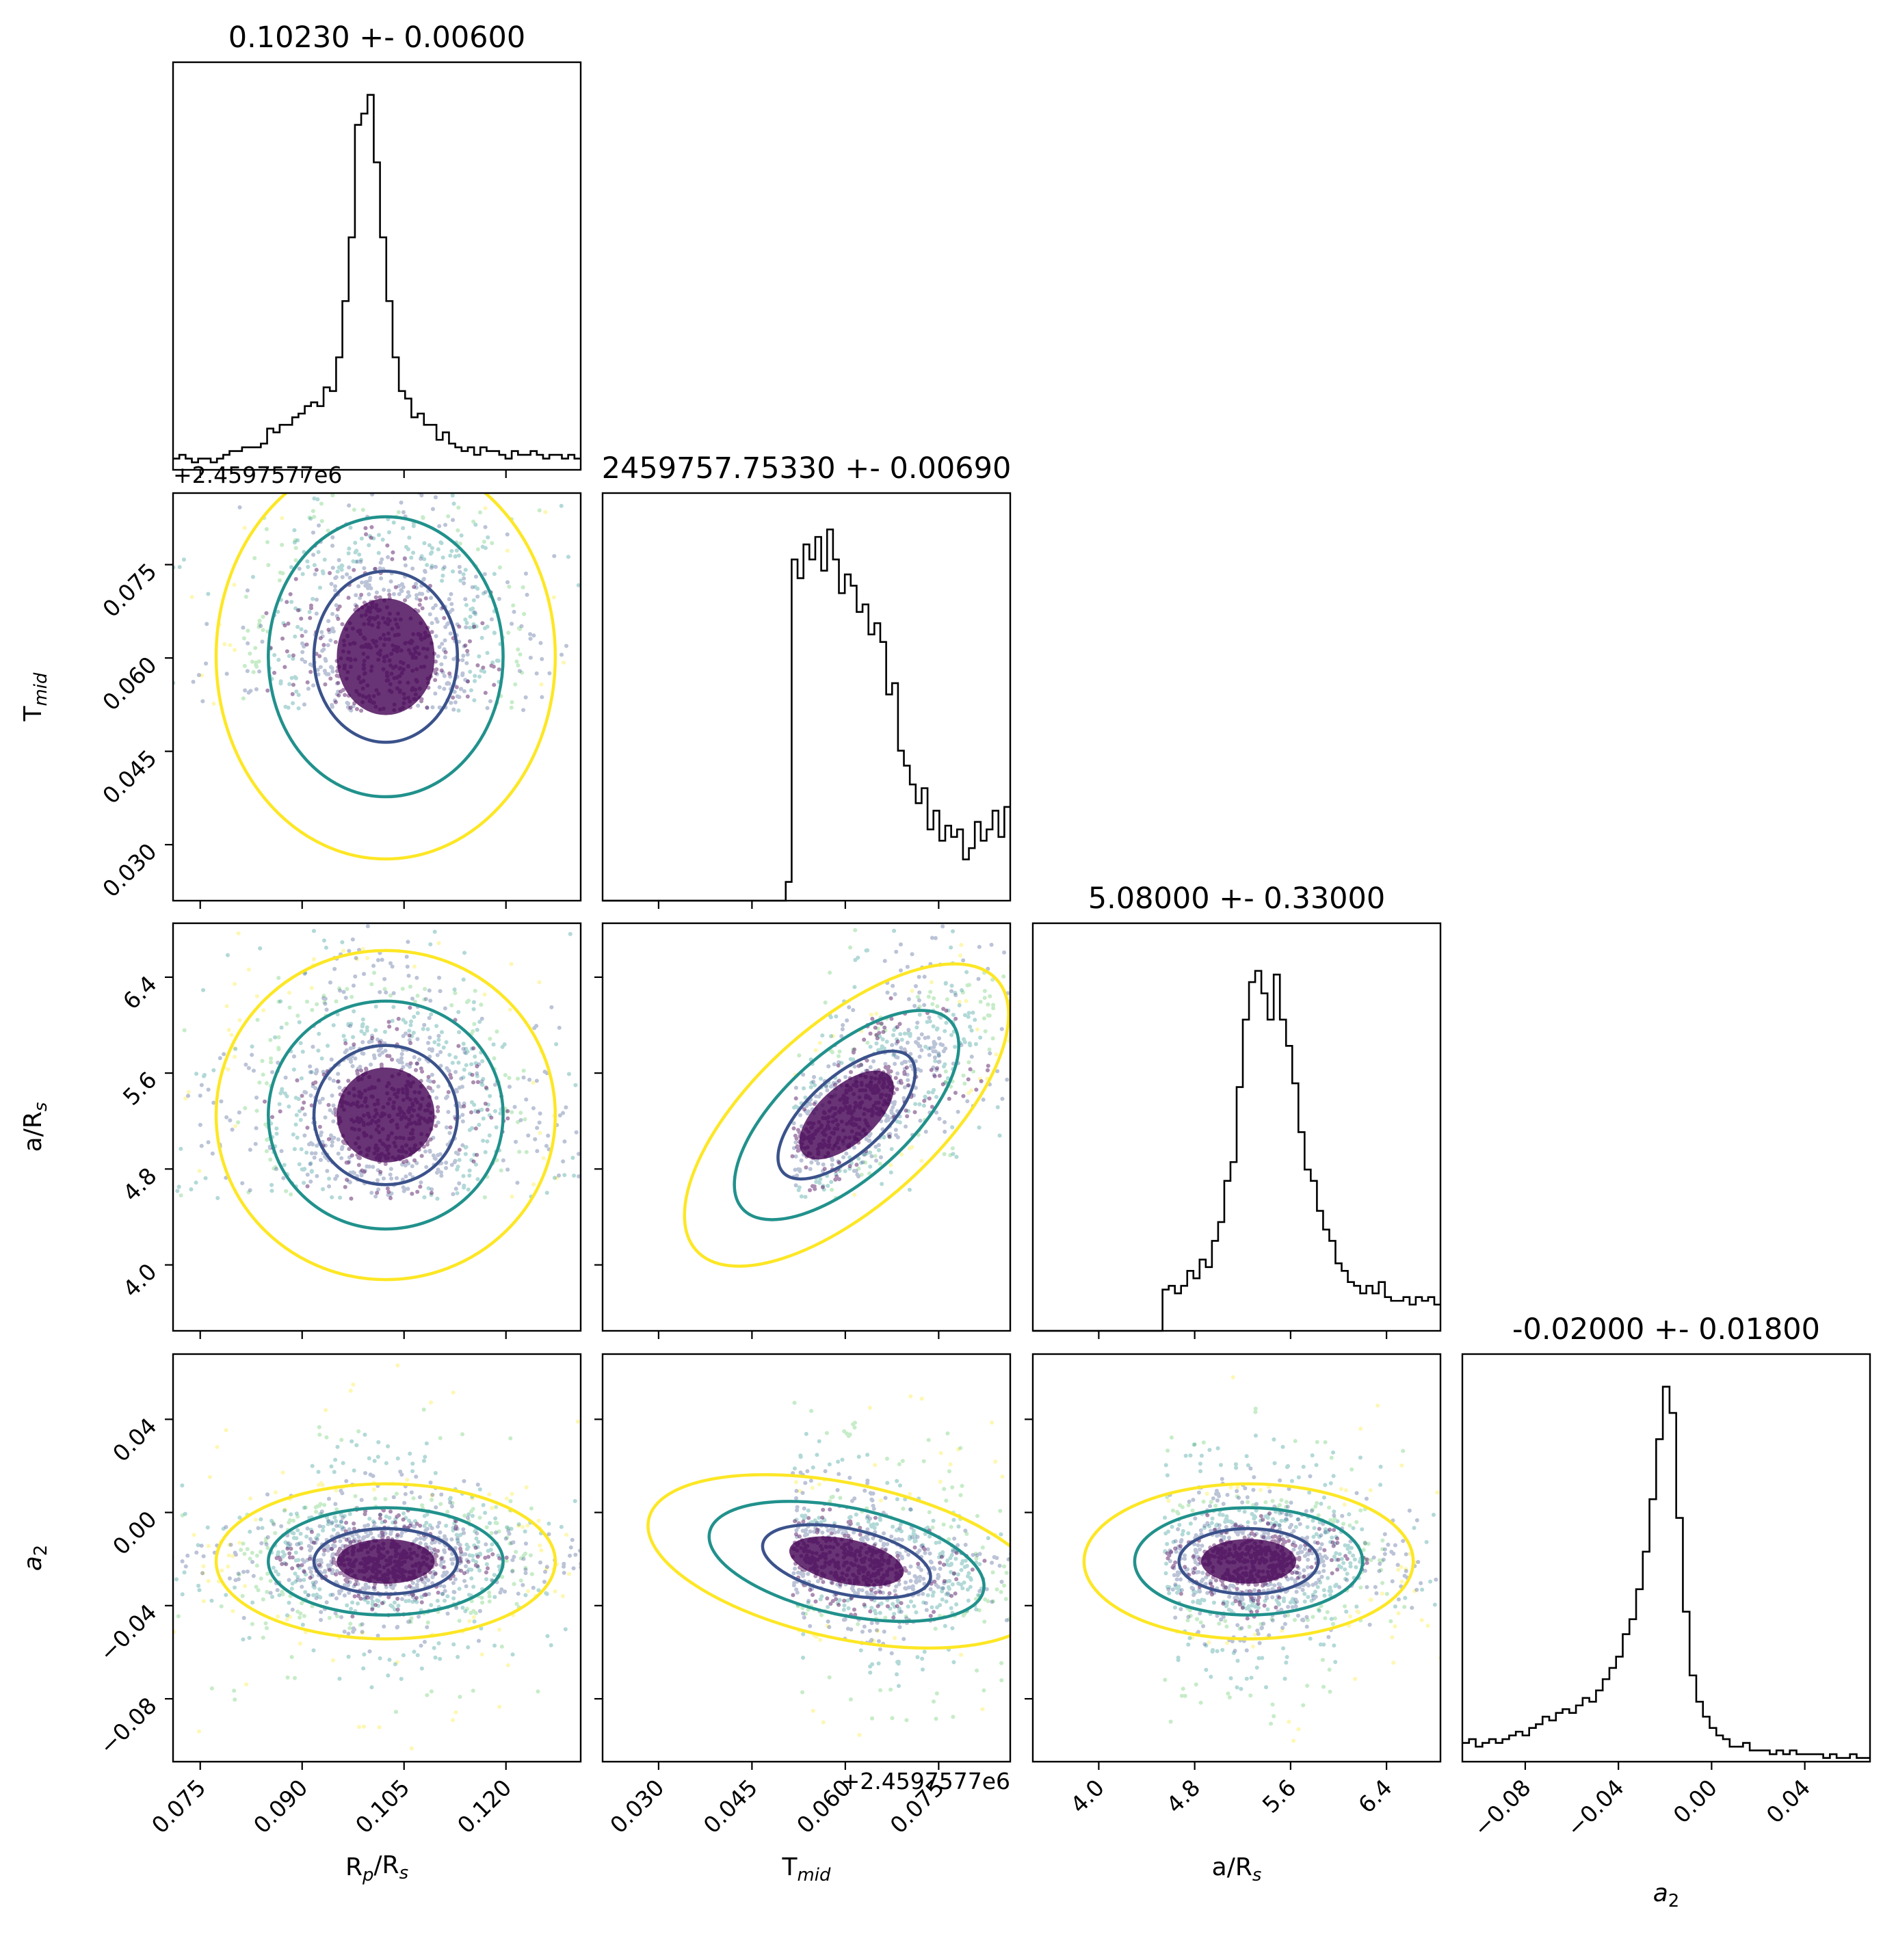 The height and width of the screenshot is (1960, 1896). What do you see at coordinates (484, 1806) in the screenshot?
I see `x-tick-label: 0.120` at bounding box center [484, 1806].